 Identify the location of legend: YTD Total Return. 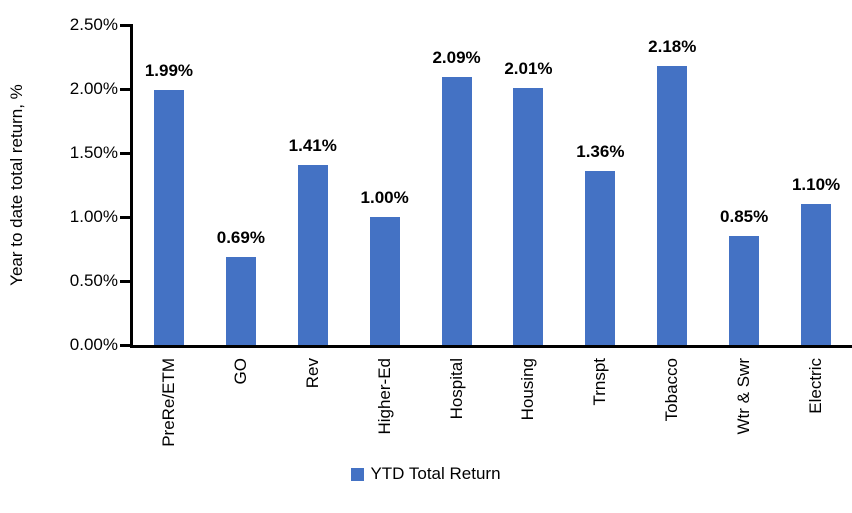
(426, 474).